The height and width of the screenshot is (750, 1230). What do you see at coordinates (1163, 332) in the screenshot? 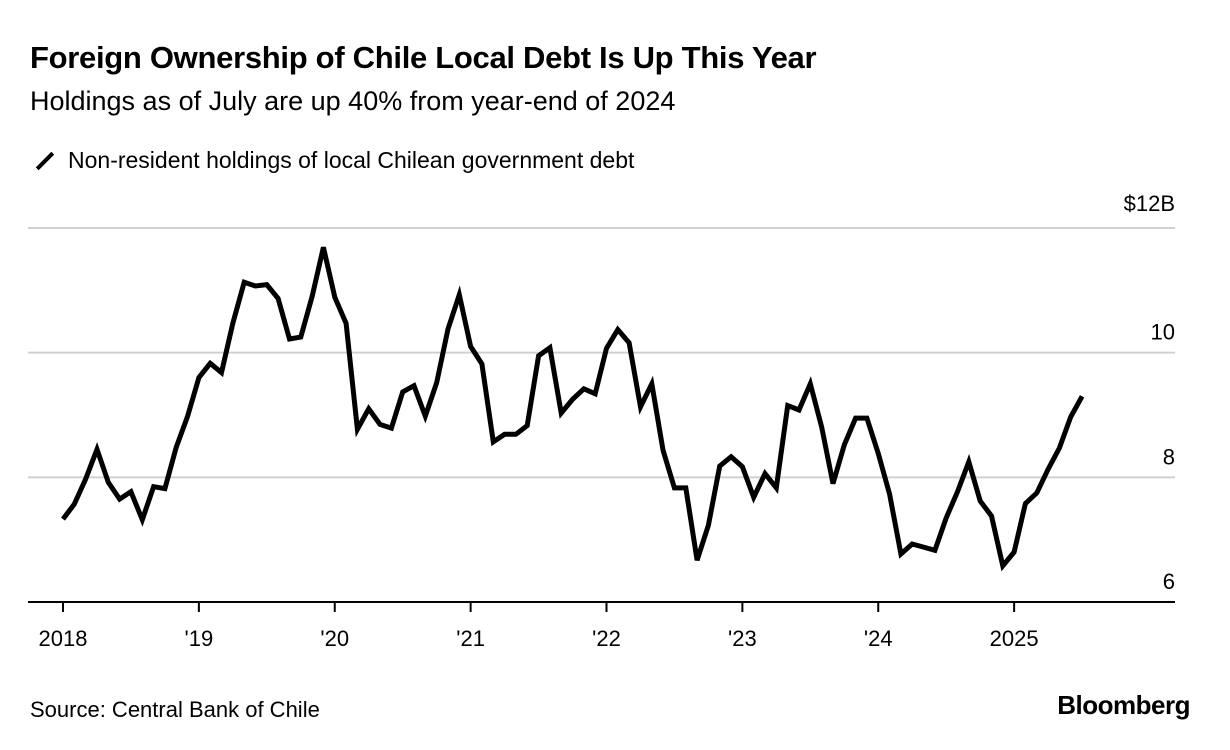
I see `y-tick-label: 10` at bounding box center [1163, 332].